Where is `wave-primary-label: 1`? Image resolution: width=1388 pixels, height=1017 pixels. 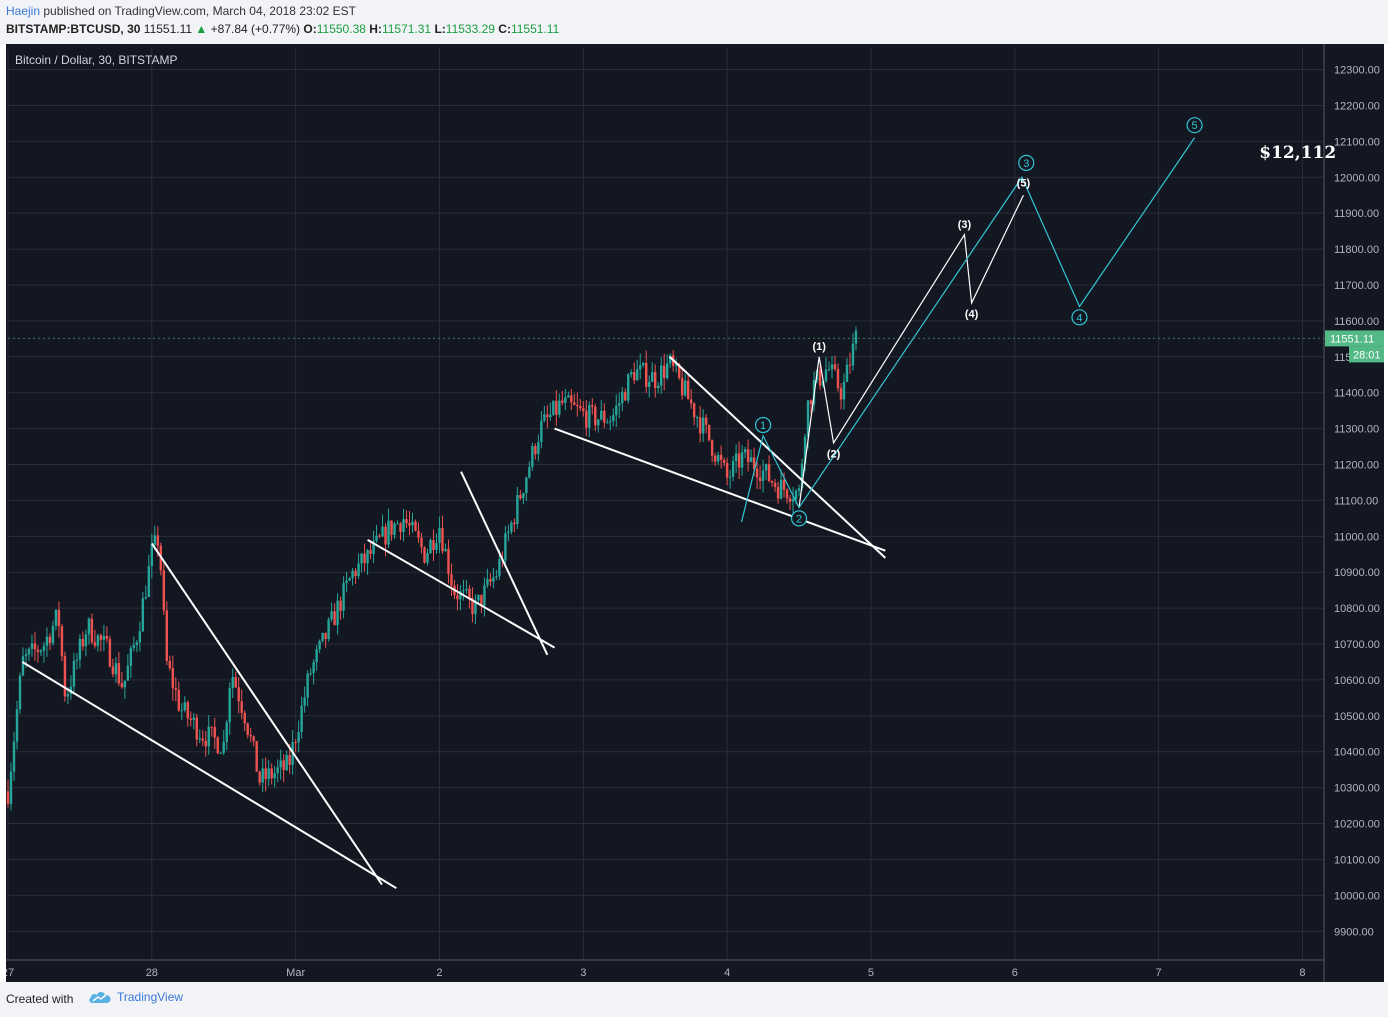 wave-primary-label: 1 is located at coordinates (763, 426).